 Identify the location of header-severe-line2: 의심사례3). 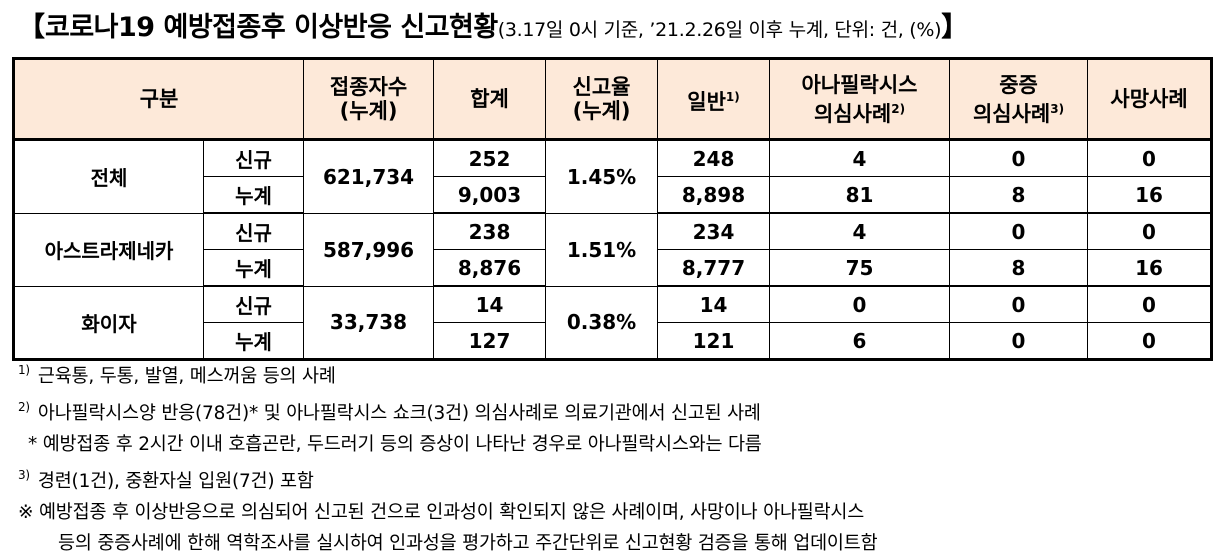
(1018, 111).